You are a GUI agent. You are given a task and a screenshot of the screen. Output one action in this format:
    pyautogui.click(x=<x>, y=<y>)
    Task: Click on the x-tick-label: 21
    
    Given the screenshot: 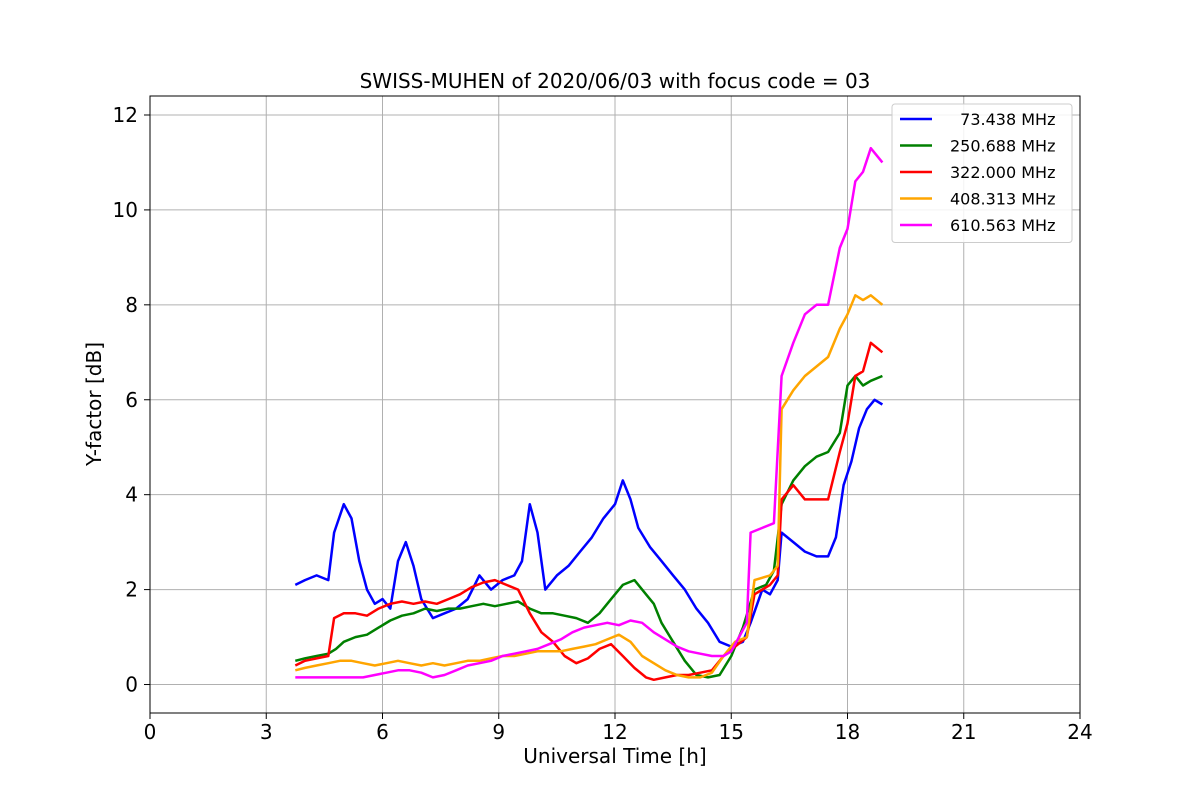 What is the action you would take?
    pyautogui.click(x=963, y=732)
    